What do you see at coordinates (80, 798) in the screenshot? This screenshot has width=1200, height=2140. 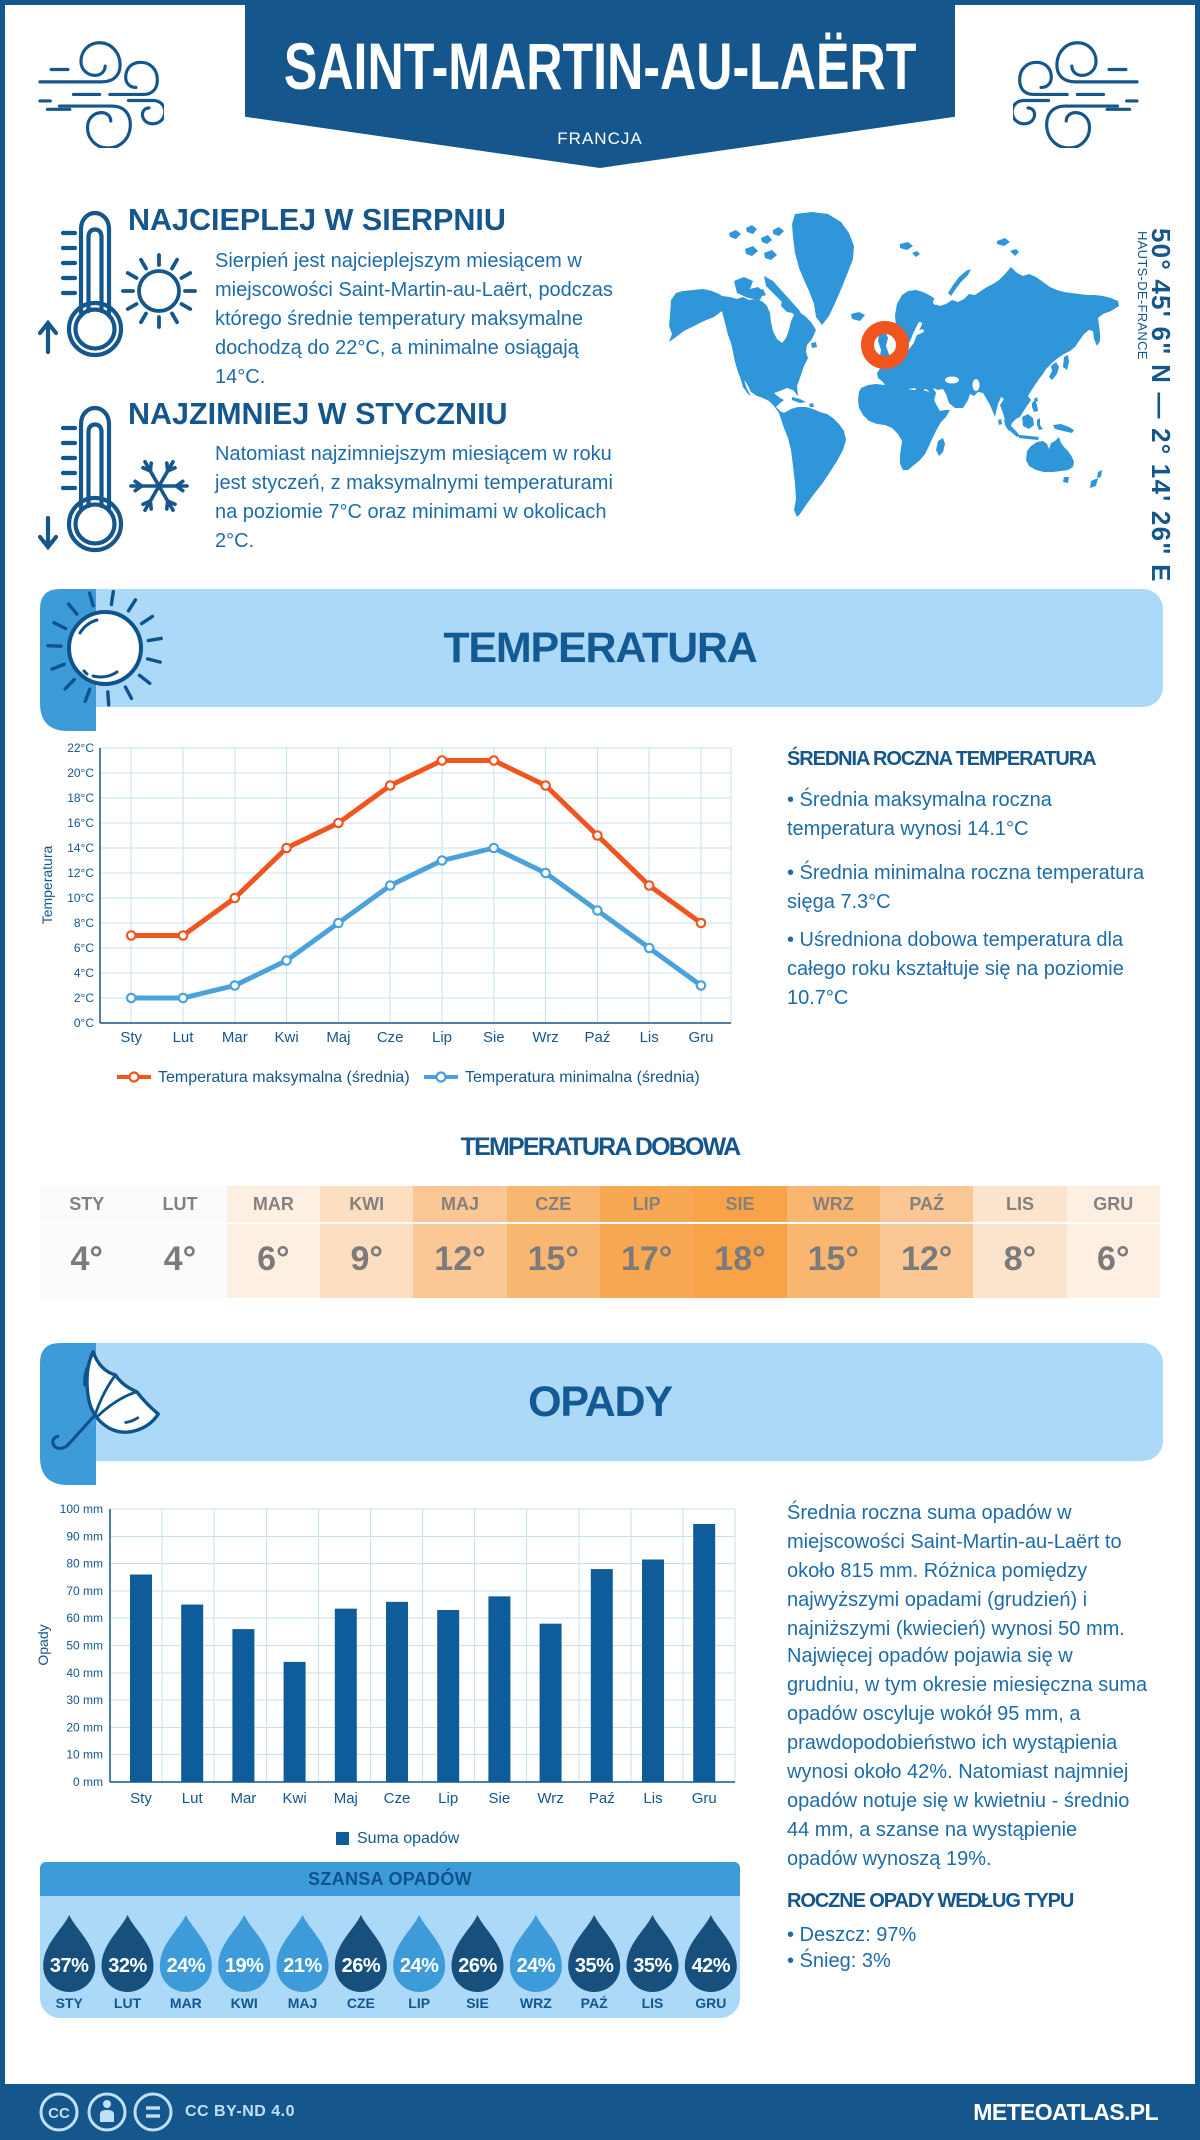 I see `svg-text: 18°C` at bounding box center [80, 798].